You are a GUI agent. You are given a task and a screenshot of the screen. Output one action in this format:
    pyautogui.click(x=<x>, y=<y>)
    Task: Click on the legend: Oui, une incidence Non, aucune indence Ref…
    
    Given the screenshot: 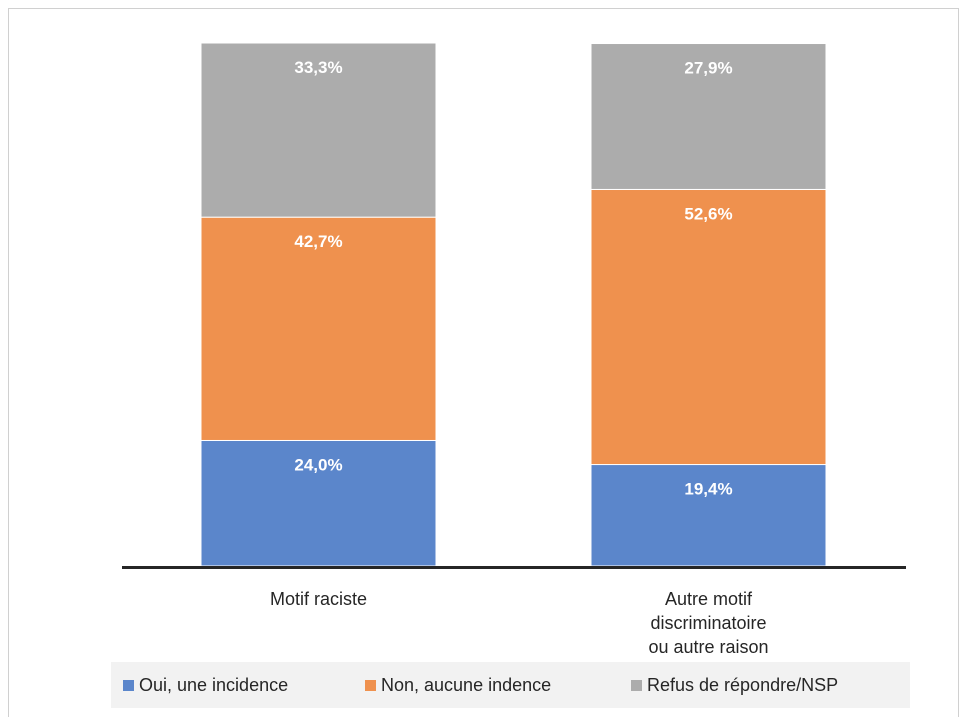 What is the action you would take?
    pyautogui.click(x=480, y=685)
    